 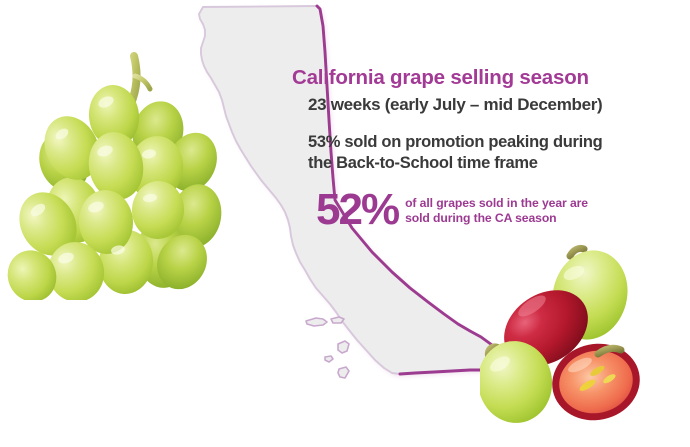 What do you see at coordinates (455, 141) in the screenshot?
I see `promotion-line-1: 53% sold on promotion peaking during` at bounding box center [455, 141].